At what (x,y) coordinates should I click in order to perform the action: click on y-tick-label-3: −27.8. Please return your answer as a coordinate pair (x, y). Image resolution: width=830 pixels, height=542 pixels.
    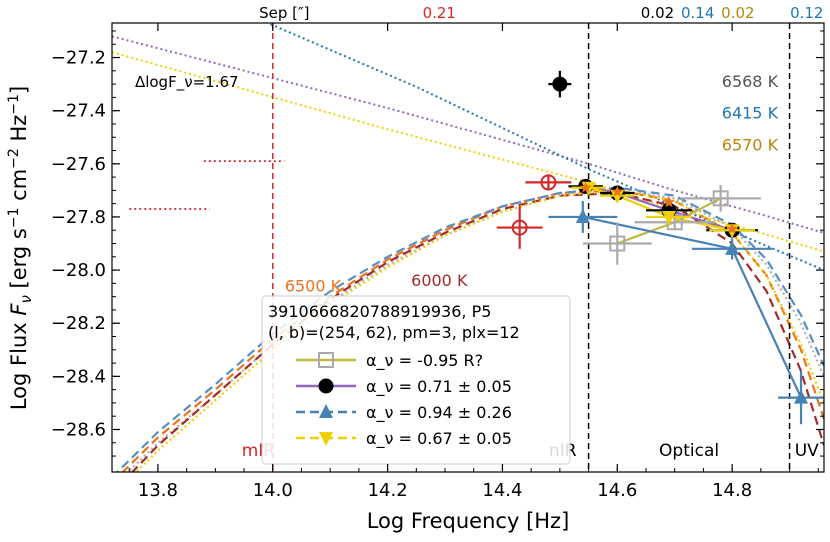
    Looking at the image, I should click on (78, 217).